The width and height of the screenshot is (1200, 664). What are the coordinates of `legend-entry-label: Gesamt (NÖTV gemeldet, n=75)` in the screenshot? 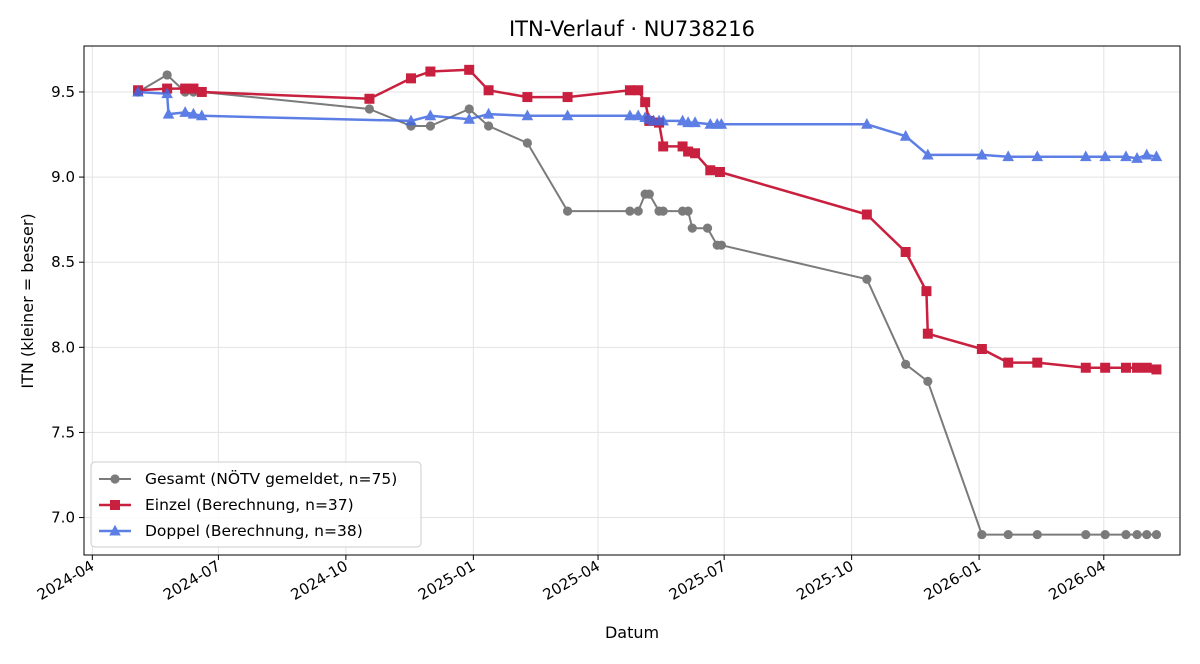 It's located at (271, 478).